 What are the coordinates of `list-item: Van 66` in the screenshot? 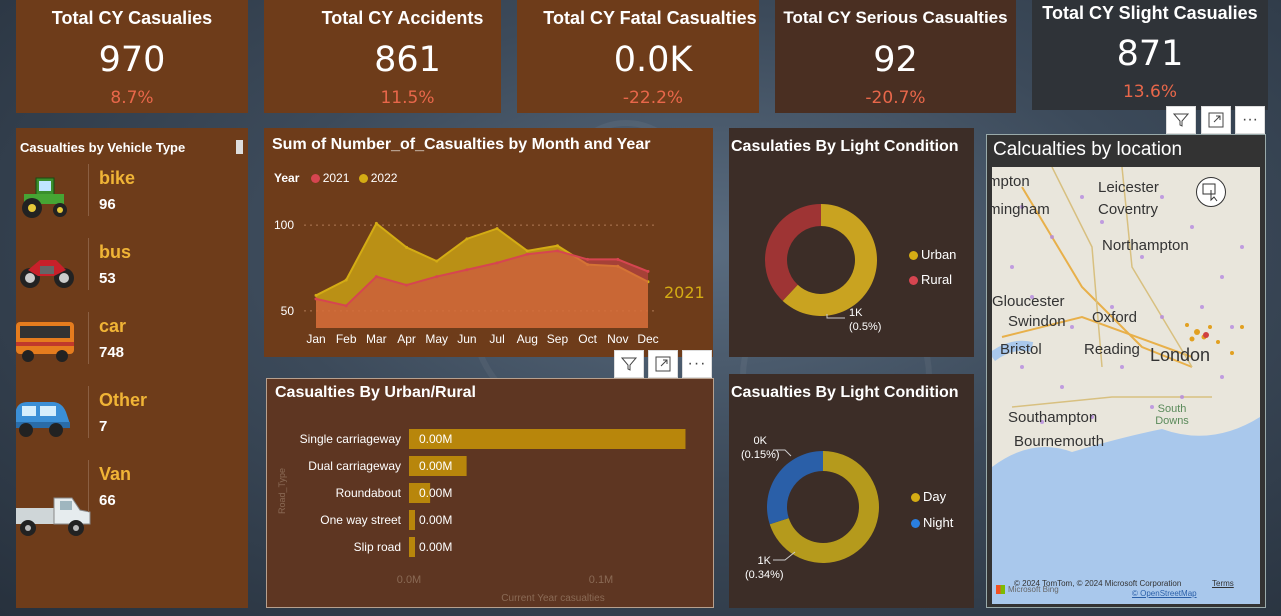 It's located at (131, 498).